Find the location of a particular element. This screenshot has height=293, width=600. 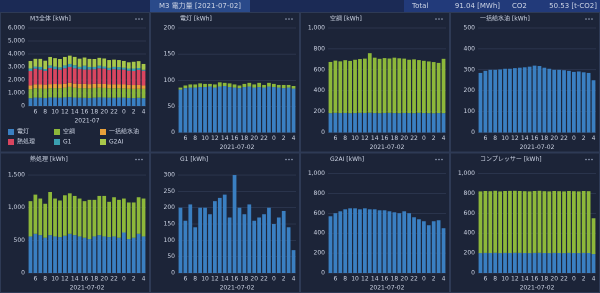

panel-title: 電灯 [kWh] is located at coordinates (196, 19).